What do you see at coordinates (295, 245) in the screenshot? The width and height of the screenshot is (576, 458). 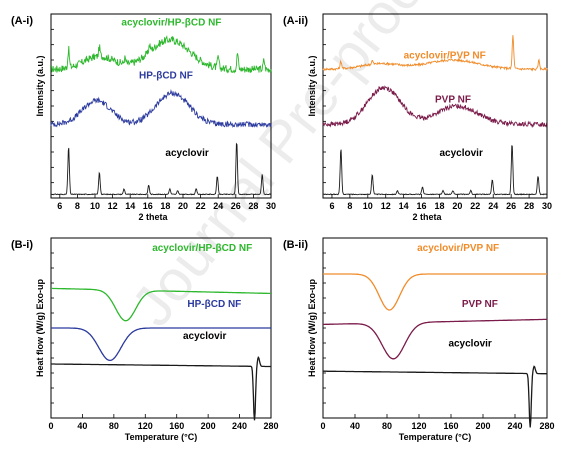 I see `panel-label: (B-ii)` at bounding box center [295, 245].